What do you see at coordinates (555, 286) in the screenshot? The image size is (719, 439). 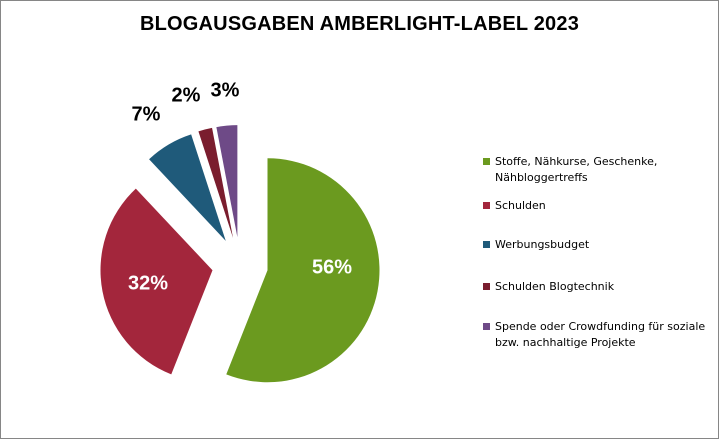 I see `legend-label: Schulden Blogtechnik` at bounding box center [555, 286].